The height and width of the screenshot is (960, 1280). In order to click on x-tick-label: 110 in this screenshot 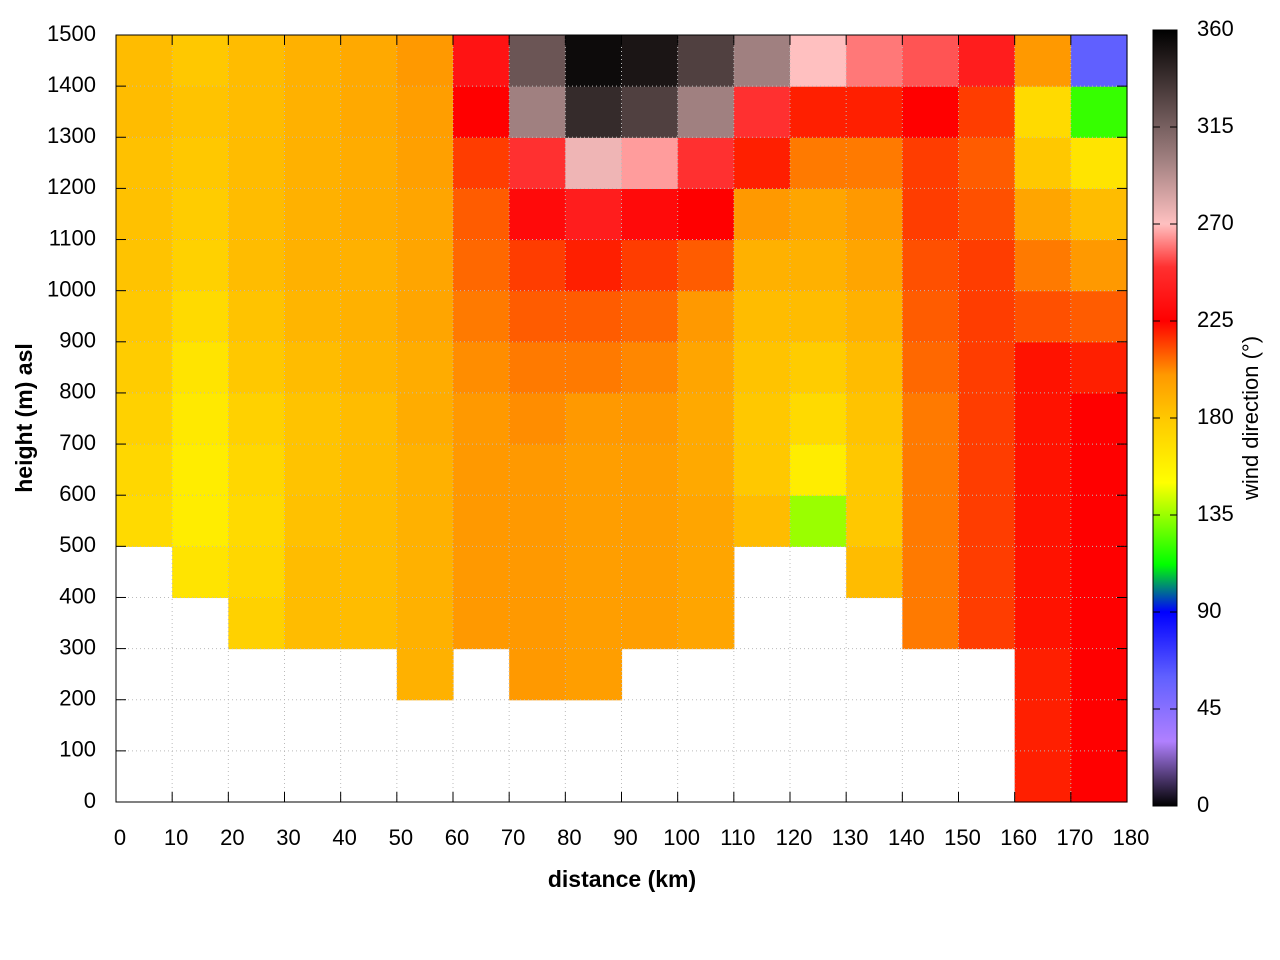, I will do `click(737, 837)`.